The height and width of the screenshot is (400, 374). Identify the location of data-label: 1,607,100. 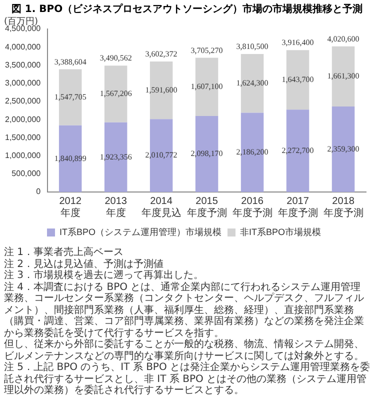
(206, 86).